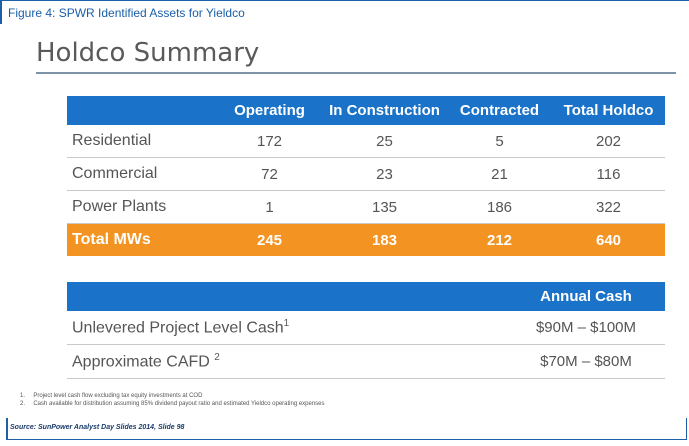 Image resolution: width=689 pixels, height=446 pixels. What do you see at coordinates (142, 239) in the screenshot?
I see `total-label: Total MWs` at bounding box center [142, 239].